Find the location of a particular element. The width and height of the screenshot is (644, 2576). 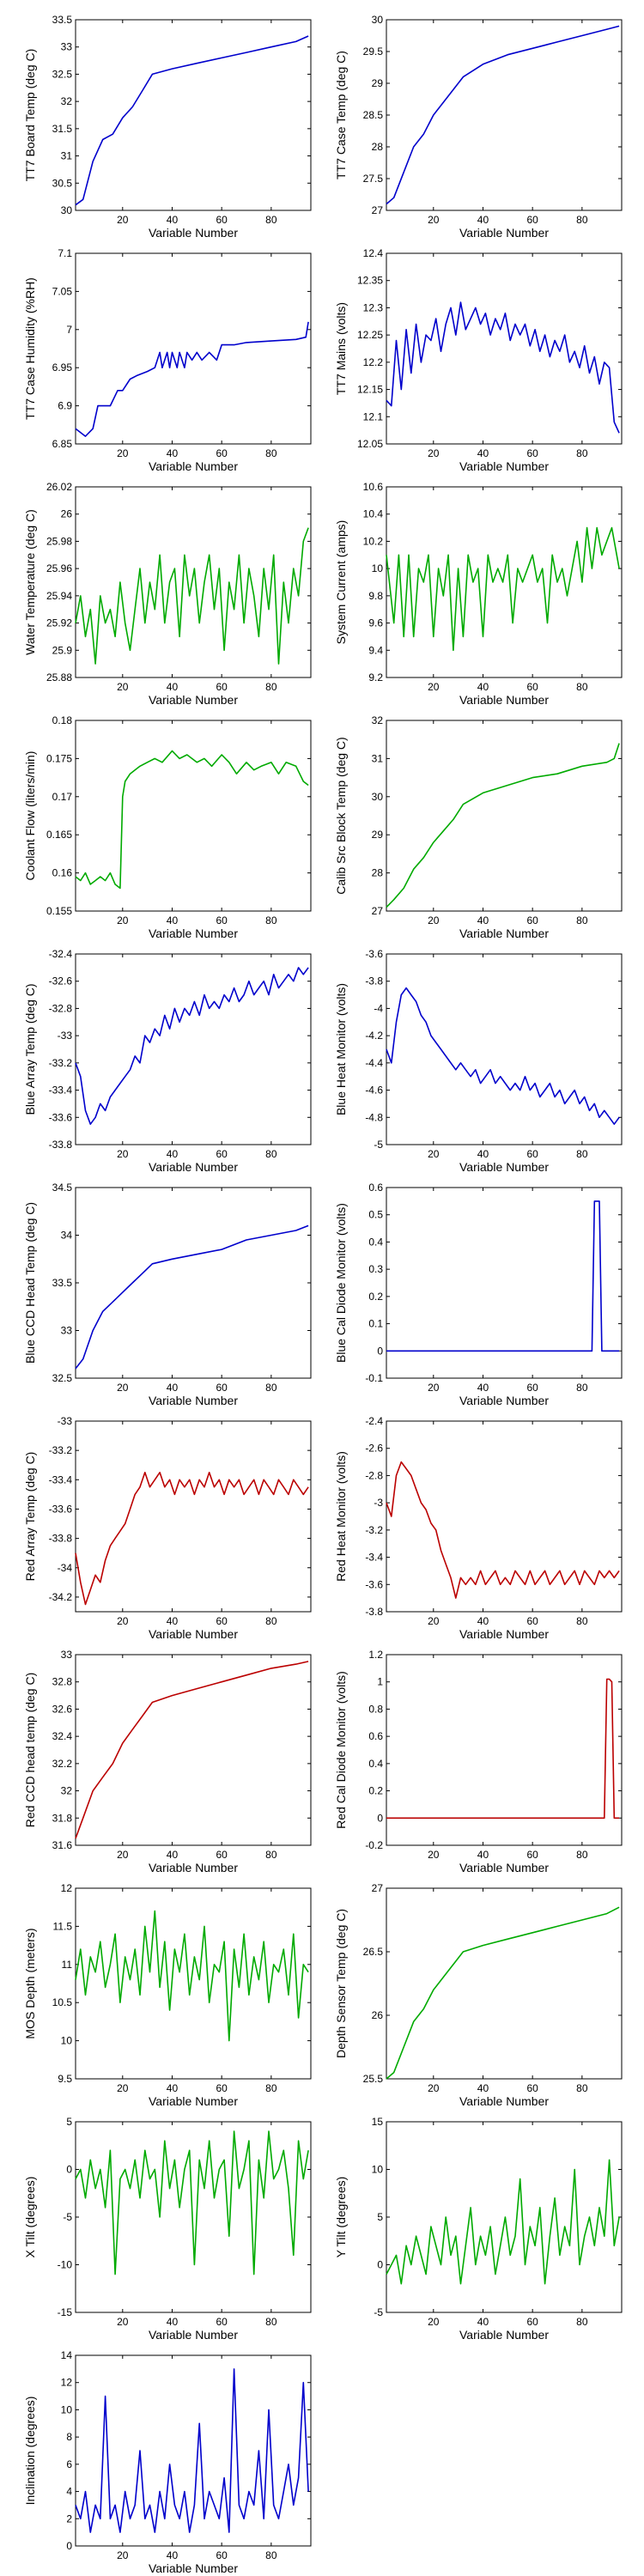

y-tick-label: 7.1 is located at coordinates (65, 253).